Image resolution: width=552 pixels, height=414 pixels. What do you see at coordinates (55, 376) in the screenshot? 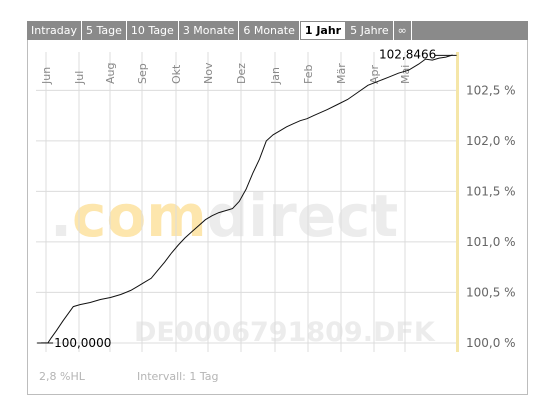
I see `hl-value: 2,8 %` at bounding box center [55, 376].